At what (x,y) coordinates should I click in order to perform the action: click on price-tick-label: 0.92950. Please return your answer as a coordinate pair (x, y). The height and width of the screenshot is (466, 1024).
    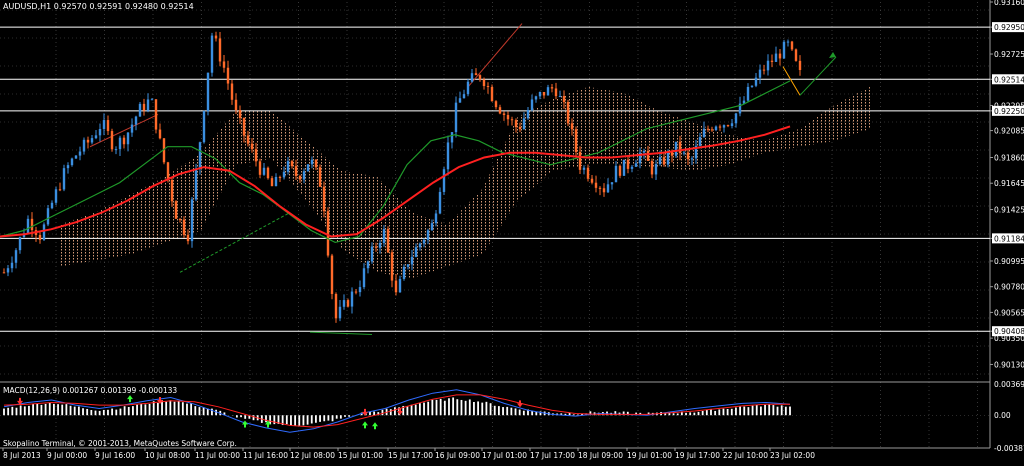
    Looking at the image, I should click on (1009, 27).